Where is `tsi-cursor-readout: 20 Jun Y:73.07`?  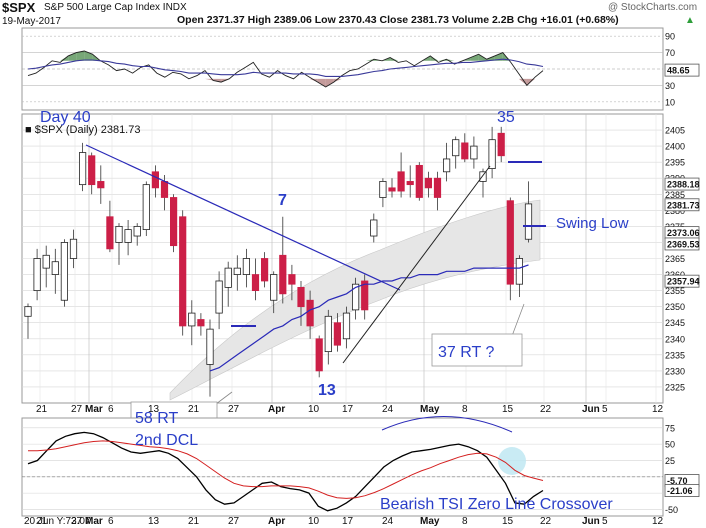
tsi-cursor-readout: 20 Jun Y:73.07 is located at coordinates (57, 521).